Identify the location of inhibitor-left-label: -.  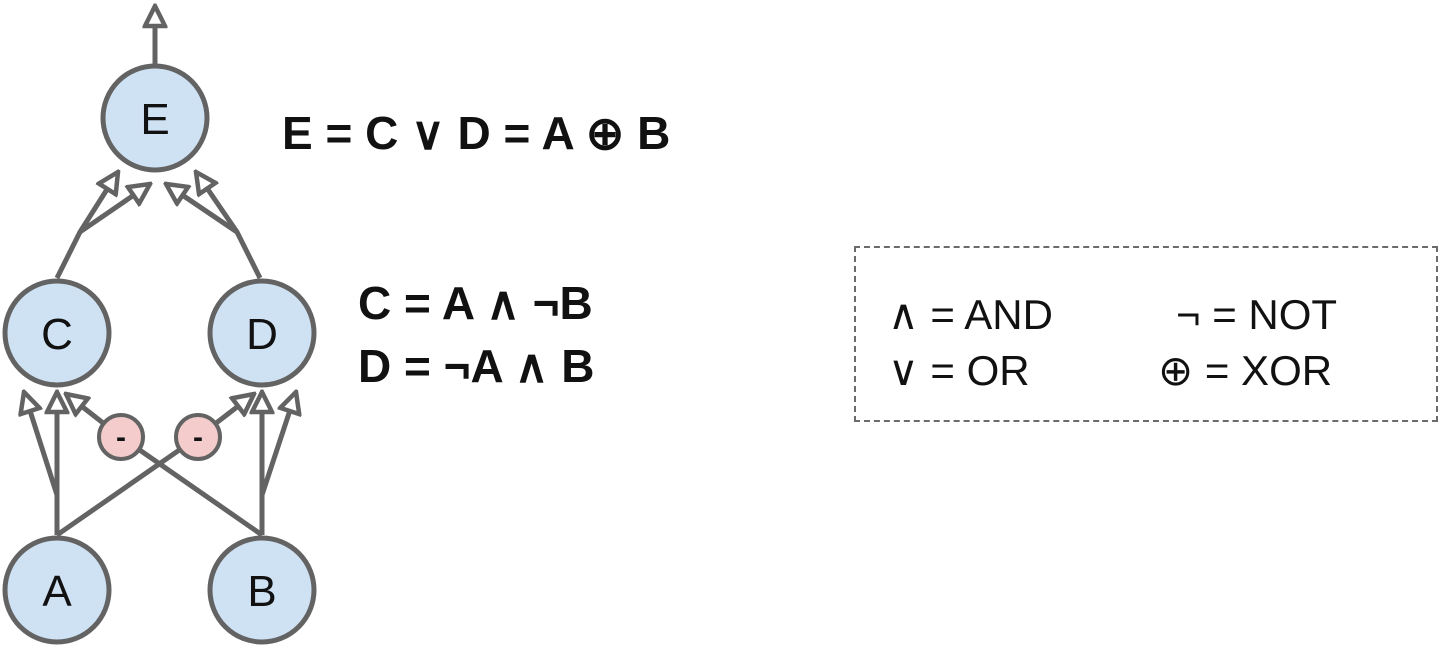
(121, 437).